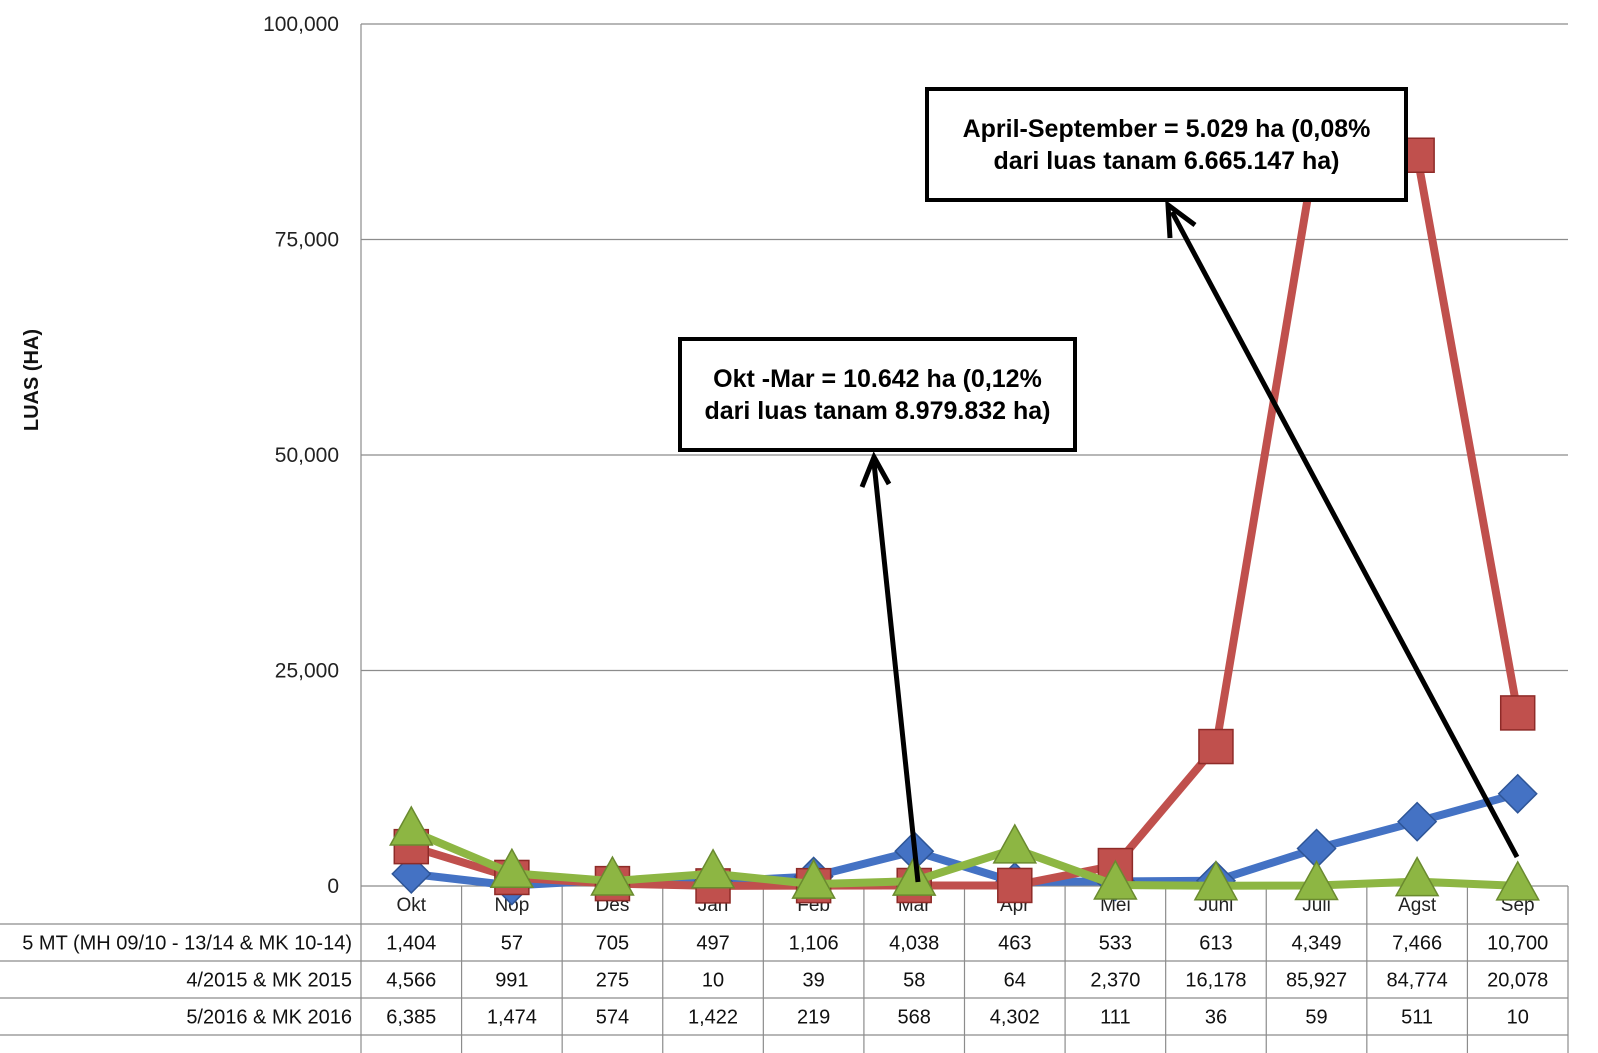  I want to click on table-cell: 10,700, so click(1517, 944).